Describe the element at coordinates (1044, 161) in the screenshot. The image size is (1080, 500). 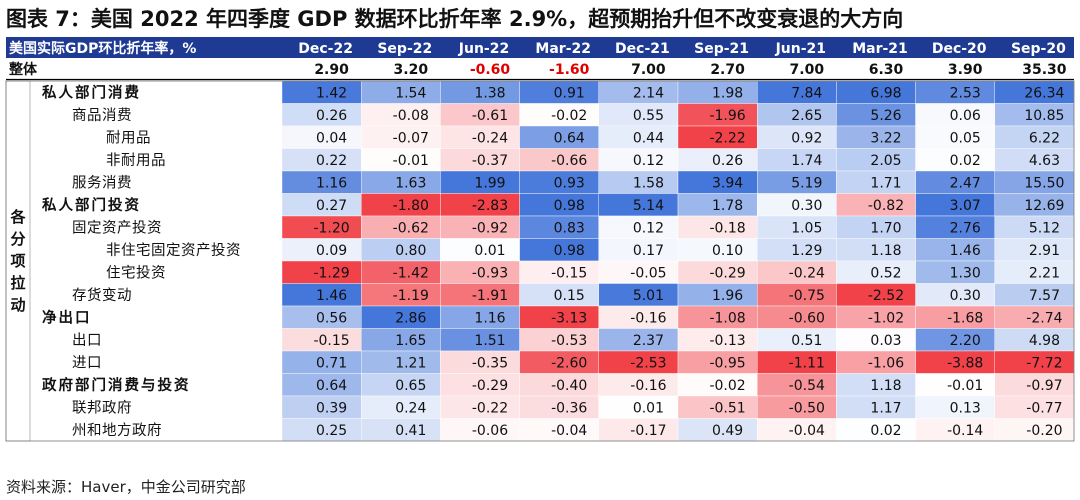
I see `cell-value: 4.63` at that location.